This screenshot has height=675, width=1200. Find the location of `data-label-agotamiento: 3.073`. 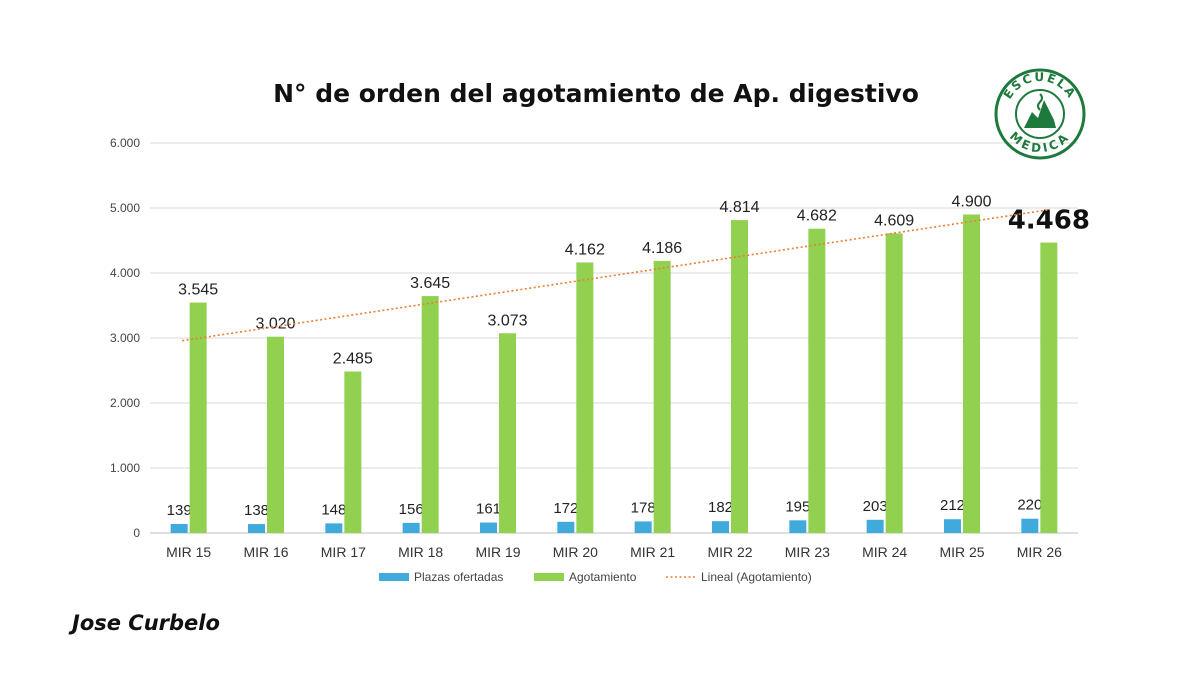

data-label-agotamiento: 3.073 is located at coordinates (507, 320).